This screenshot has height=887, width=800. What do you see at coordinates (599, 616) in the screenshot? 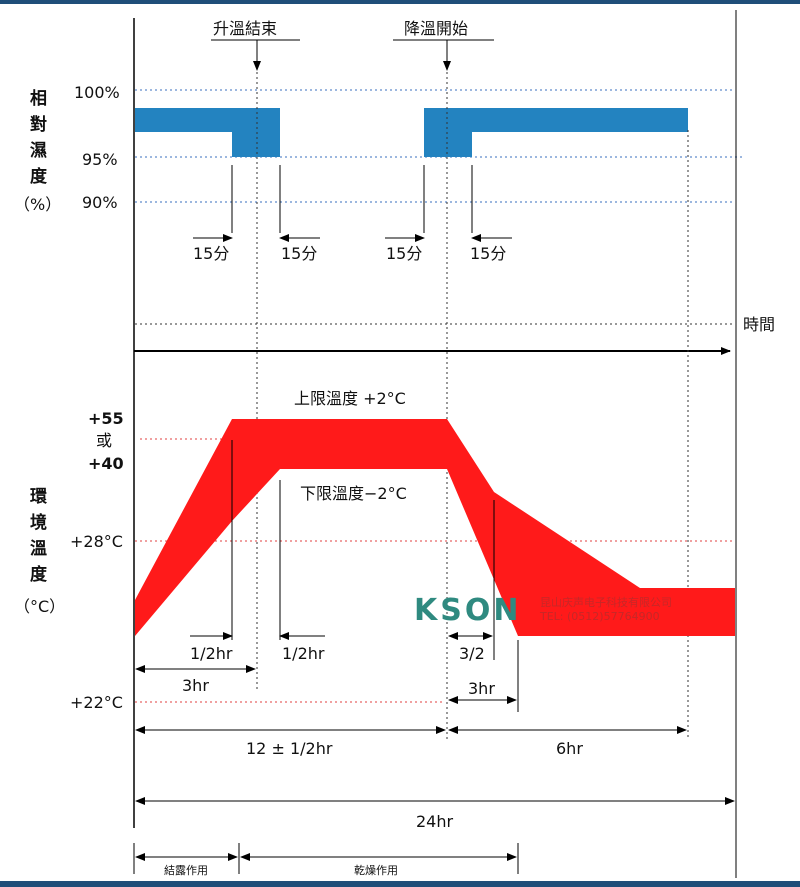
I see `watermark-tel: TEL: (0512)57764900` at bounding box center [599, 616].